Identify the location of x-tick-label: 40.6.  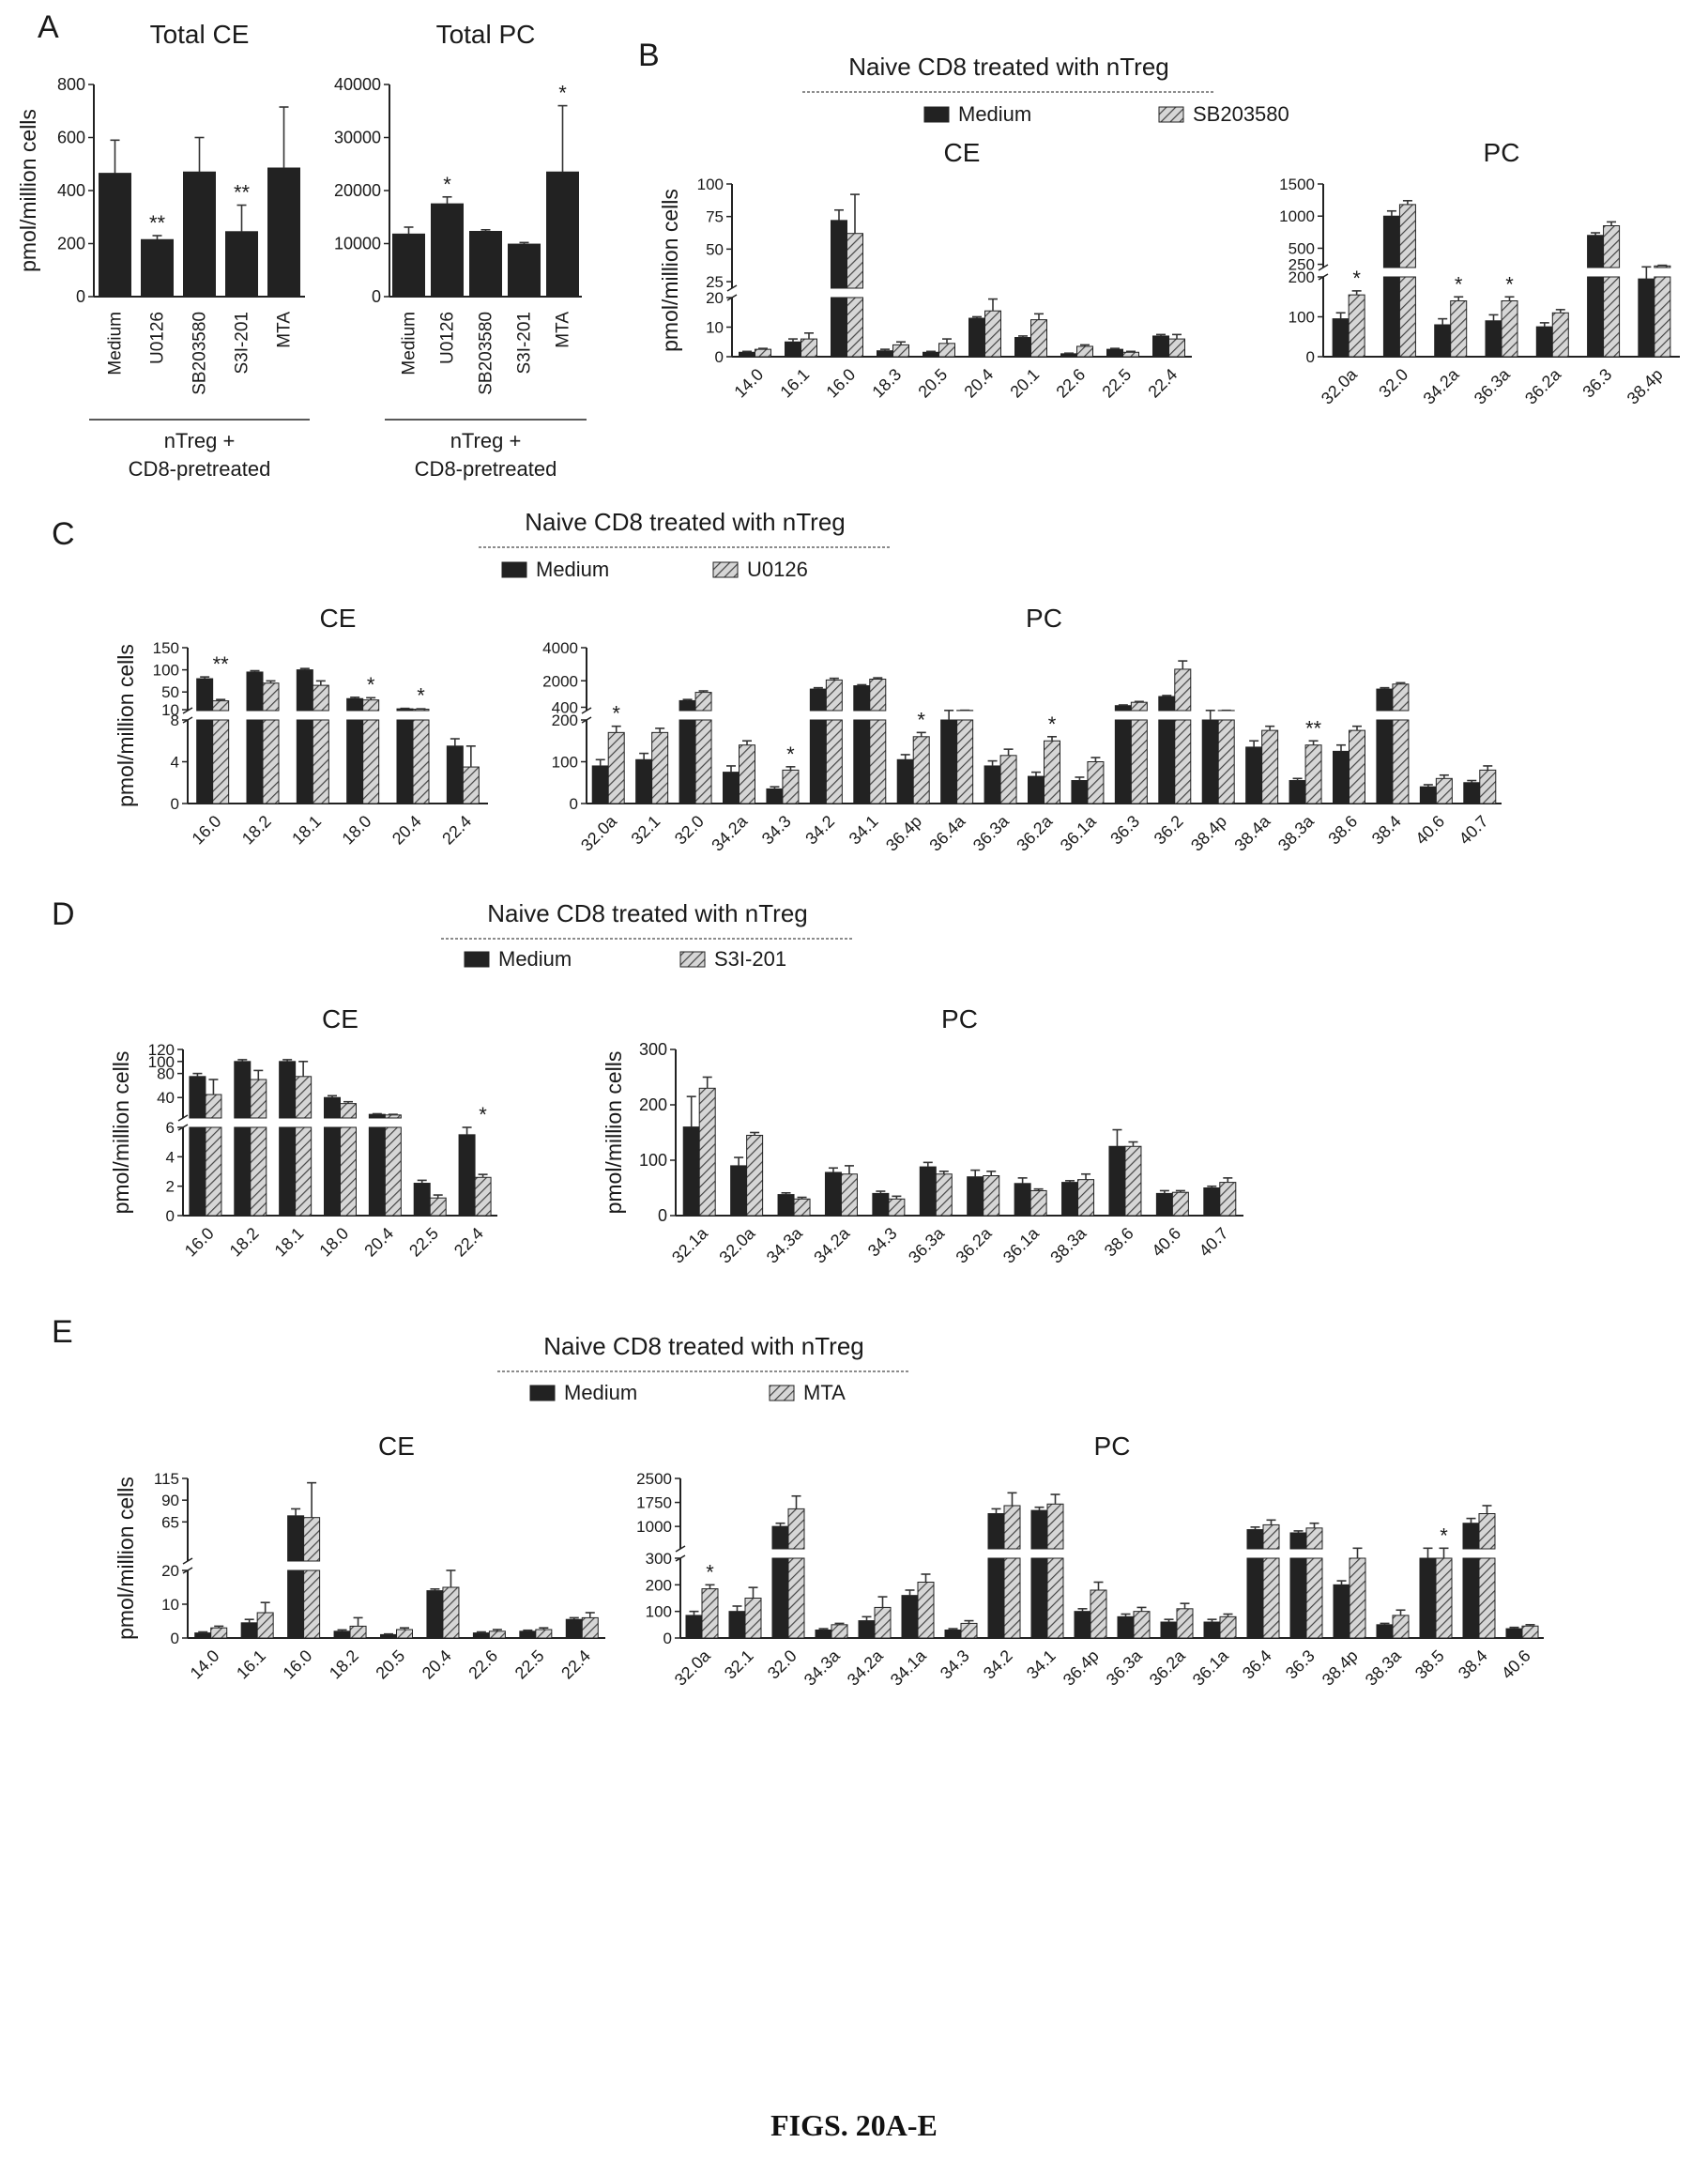
(1516, 1665).